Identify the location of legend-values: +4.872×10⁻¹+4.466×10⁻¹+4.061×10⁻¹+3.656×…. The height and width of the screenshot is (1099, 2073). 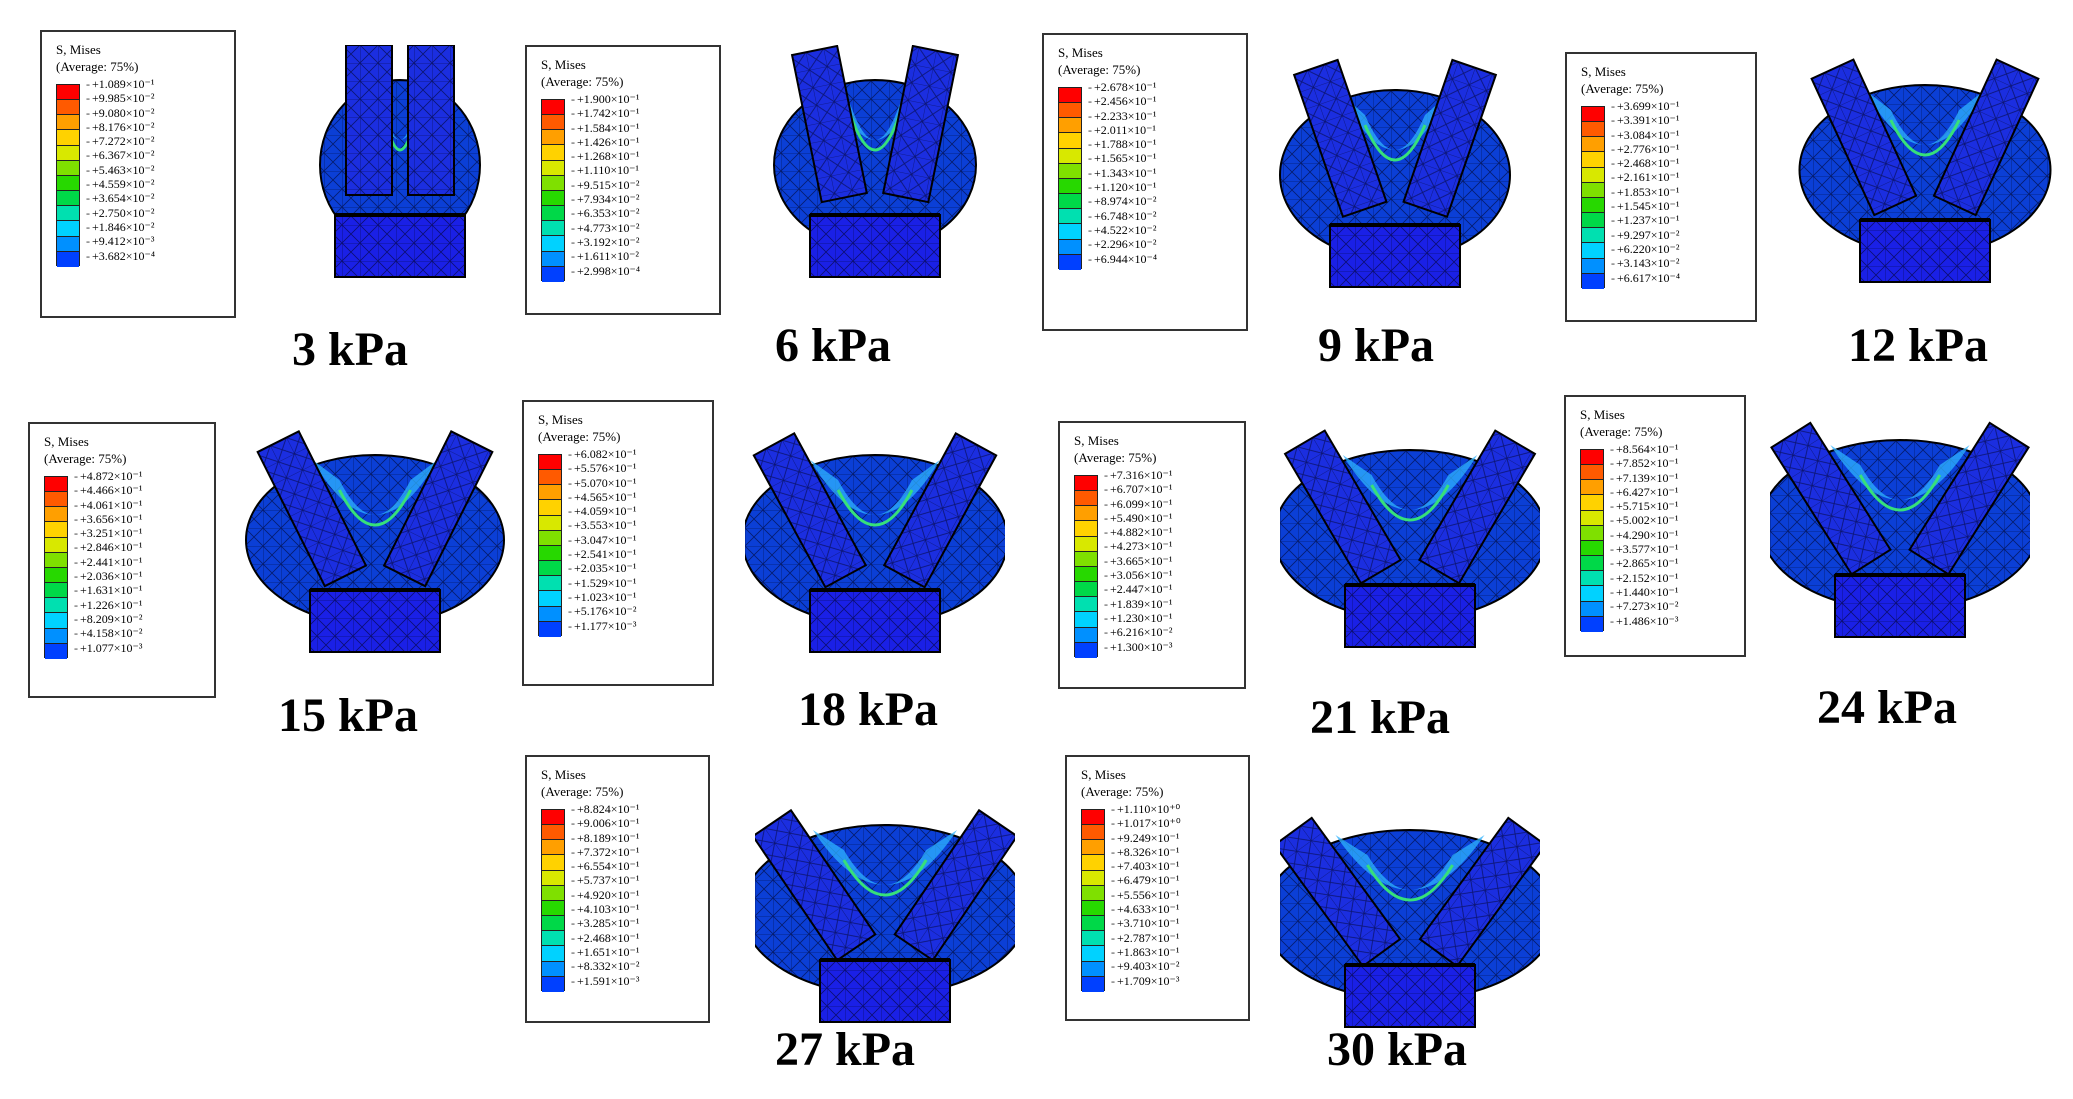
(108, 562).